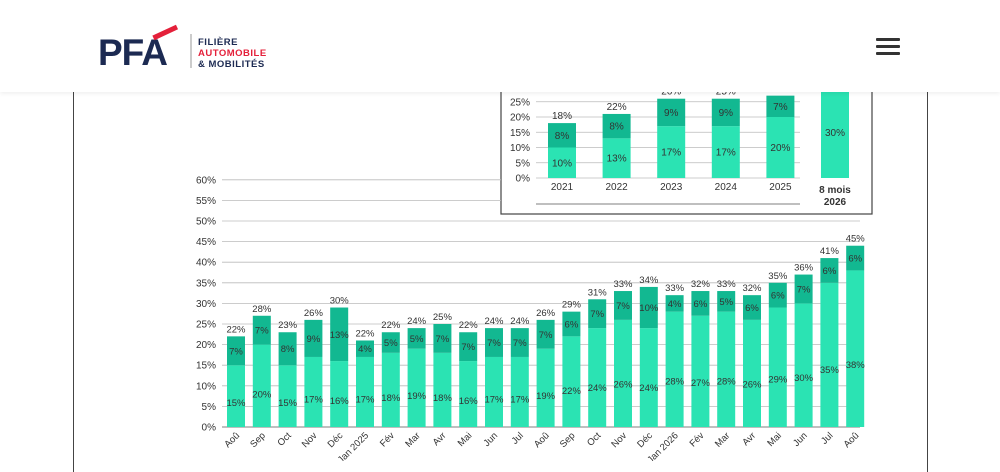 This screenshot has height=472, width=1000. I want to click on main-segment-label: 26%, so click(752, 385).